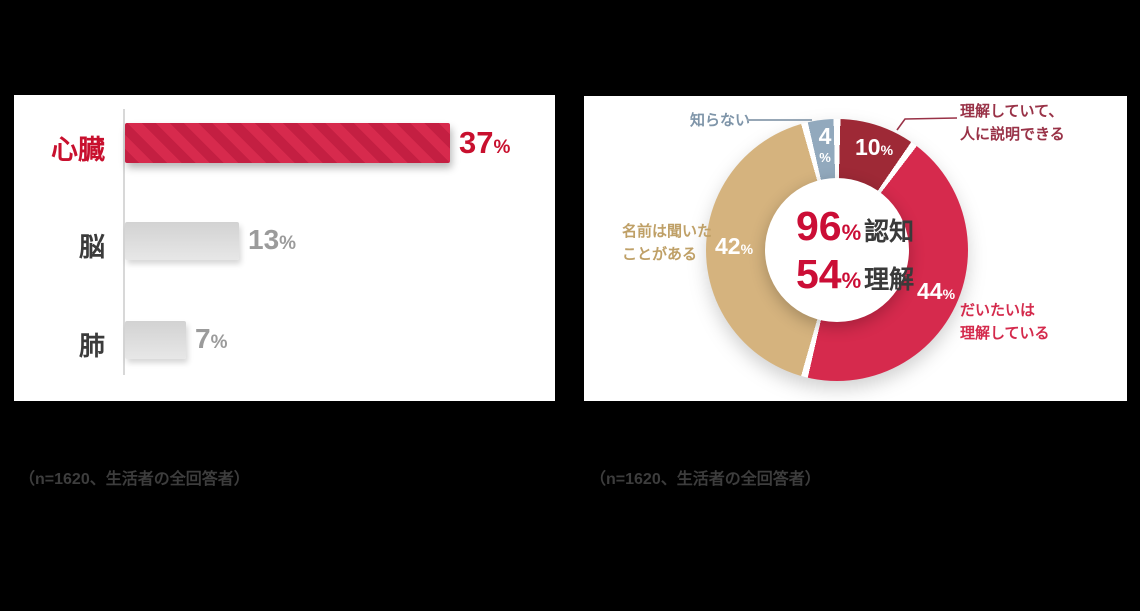  What do you see at coordinates (720, 120) in the screenshot?
I see `label-dont-know: 知らない` at bounding box center [720, 120].